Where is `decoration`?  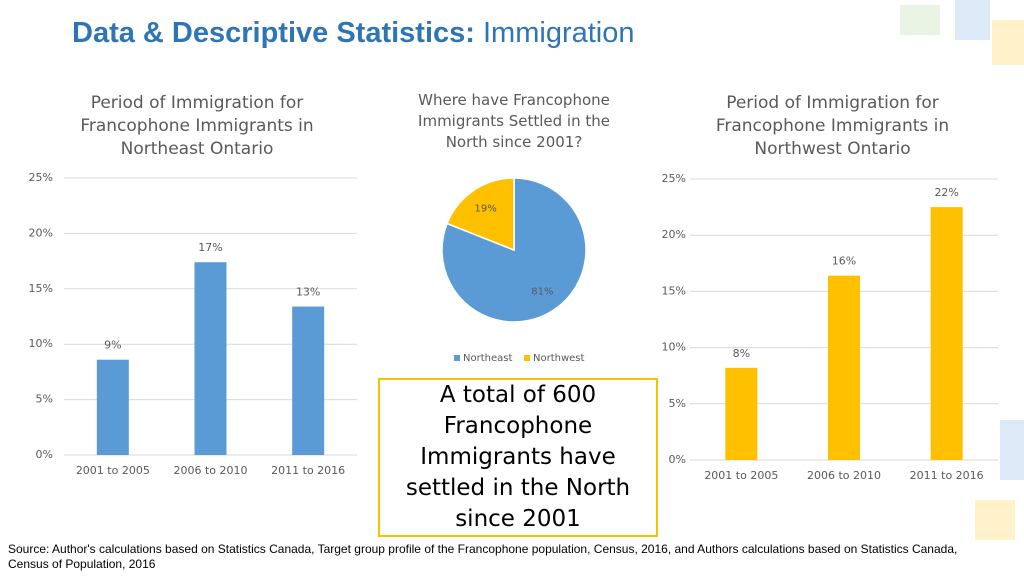
decoration is located at coordinates (962, 270).